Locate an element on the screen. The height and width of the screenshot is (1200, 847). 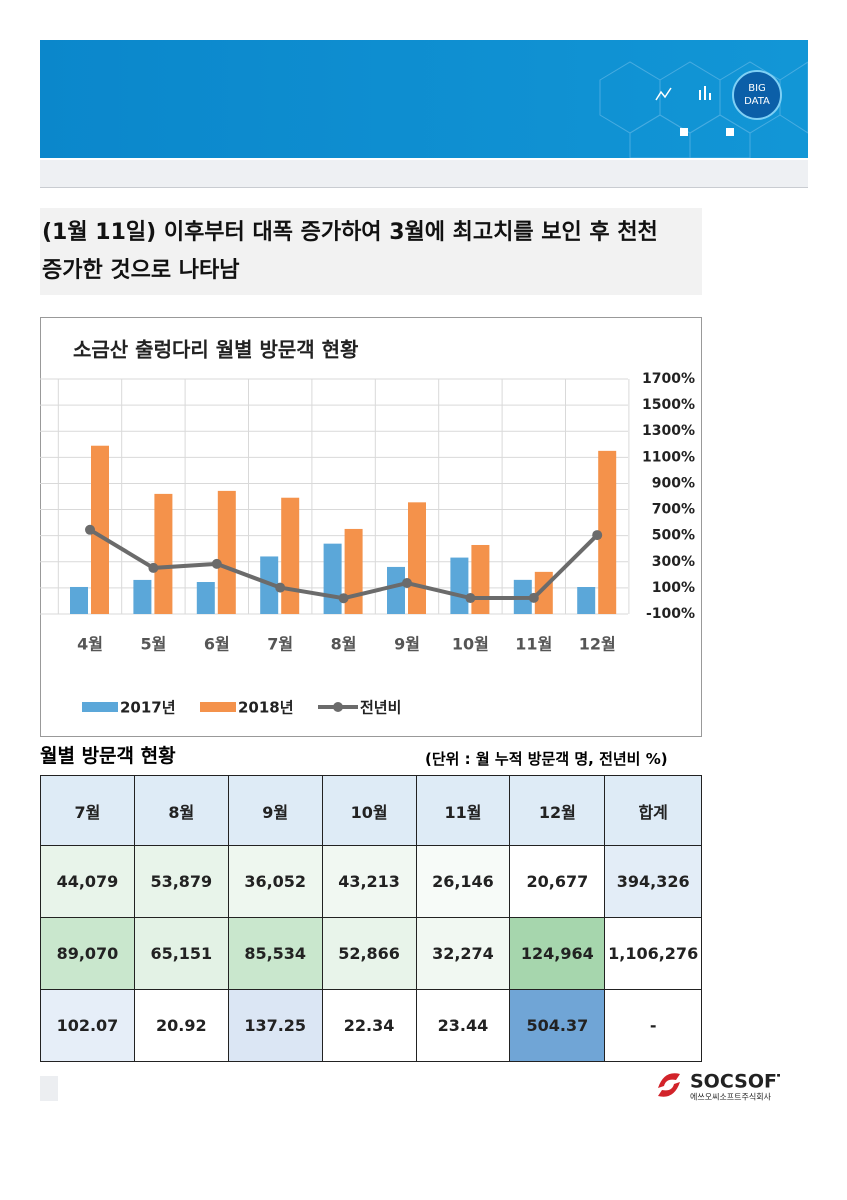
y2-tick-label: -100% is located at coordinates (670, 614).